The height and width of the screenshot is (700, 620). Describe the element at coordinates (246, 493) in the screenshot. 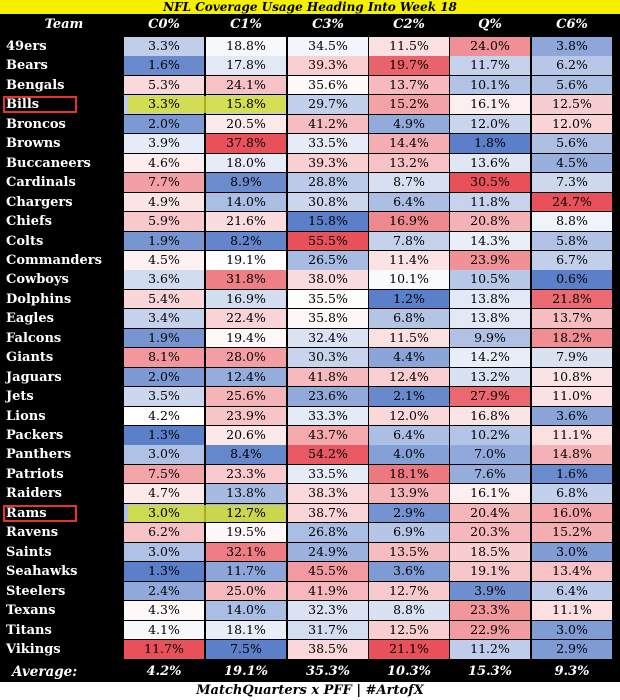

I see `data-cell: 13.8%` at that location.